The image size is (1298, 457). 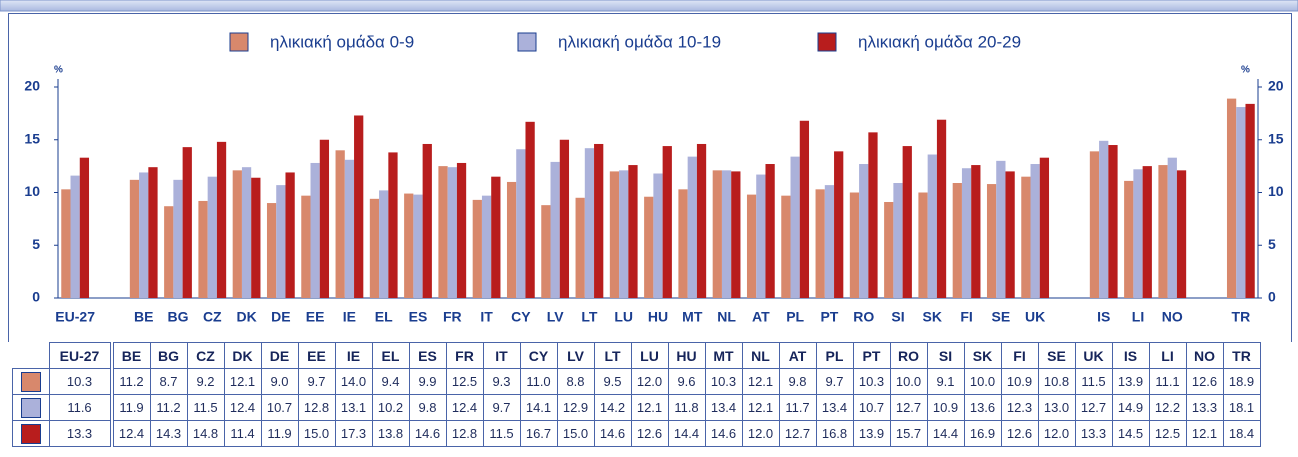 I want to click on value-cell: 12.0, so click(x=760, y=433).